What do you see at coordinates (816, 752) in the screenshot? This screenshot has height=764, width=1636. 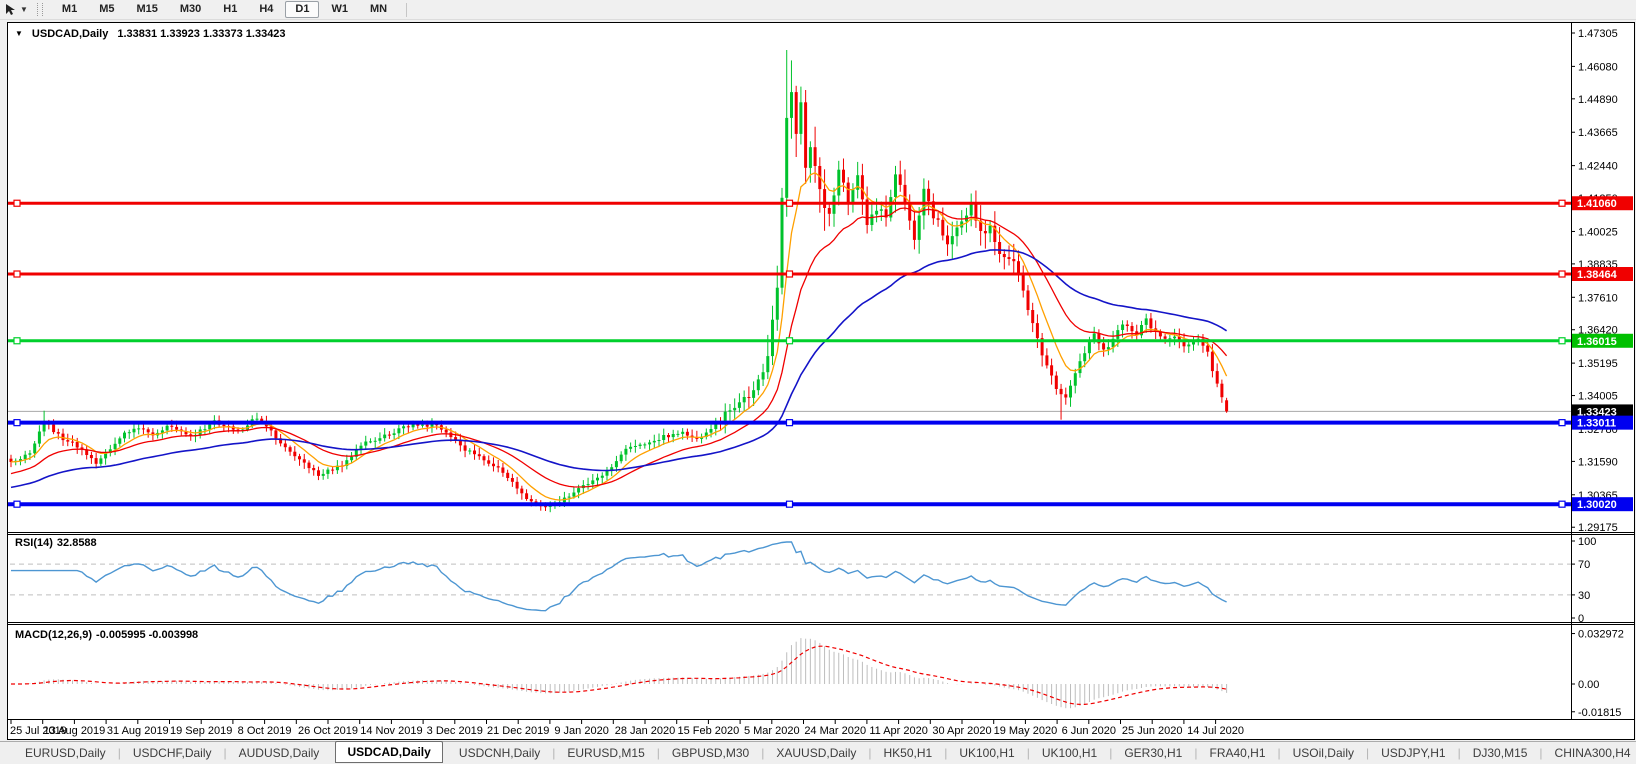 I see `chart-tab-xauusd-daily: XAUUSD,Daily` at bounding box center [816, 752].